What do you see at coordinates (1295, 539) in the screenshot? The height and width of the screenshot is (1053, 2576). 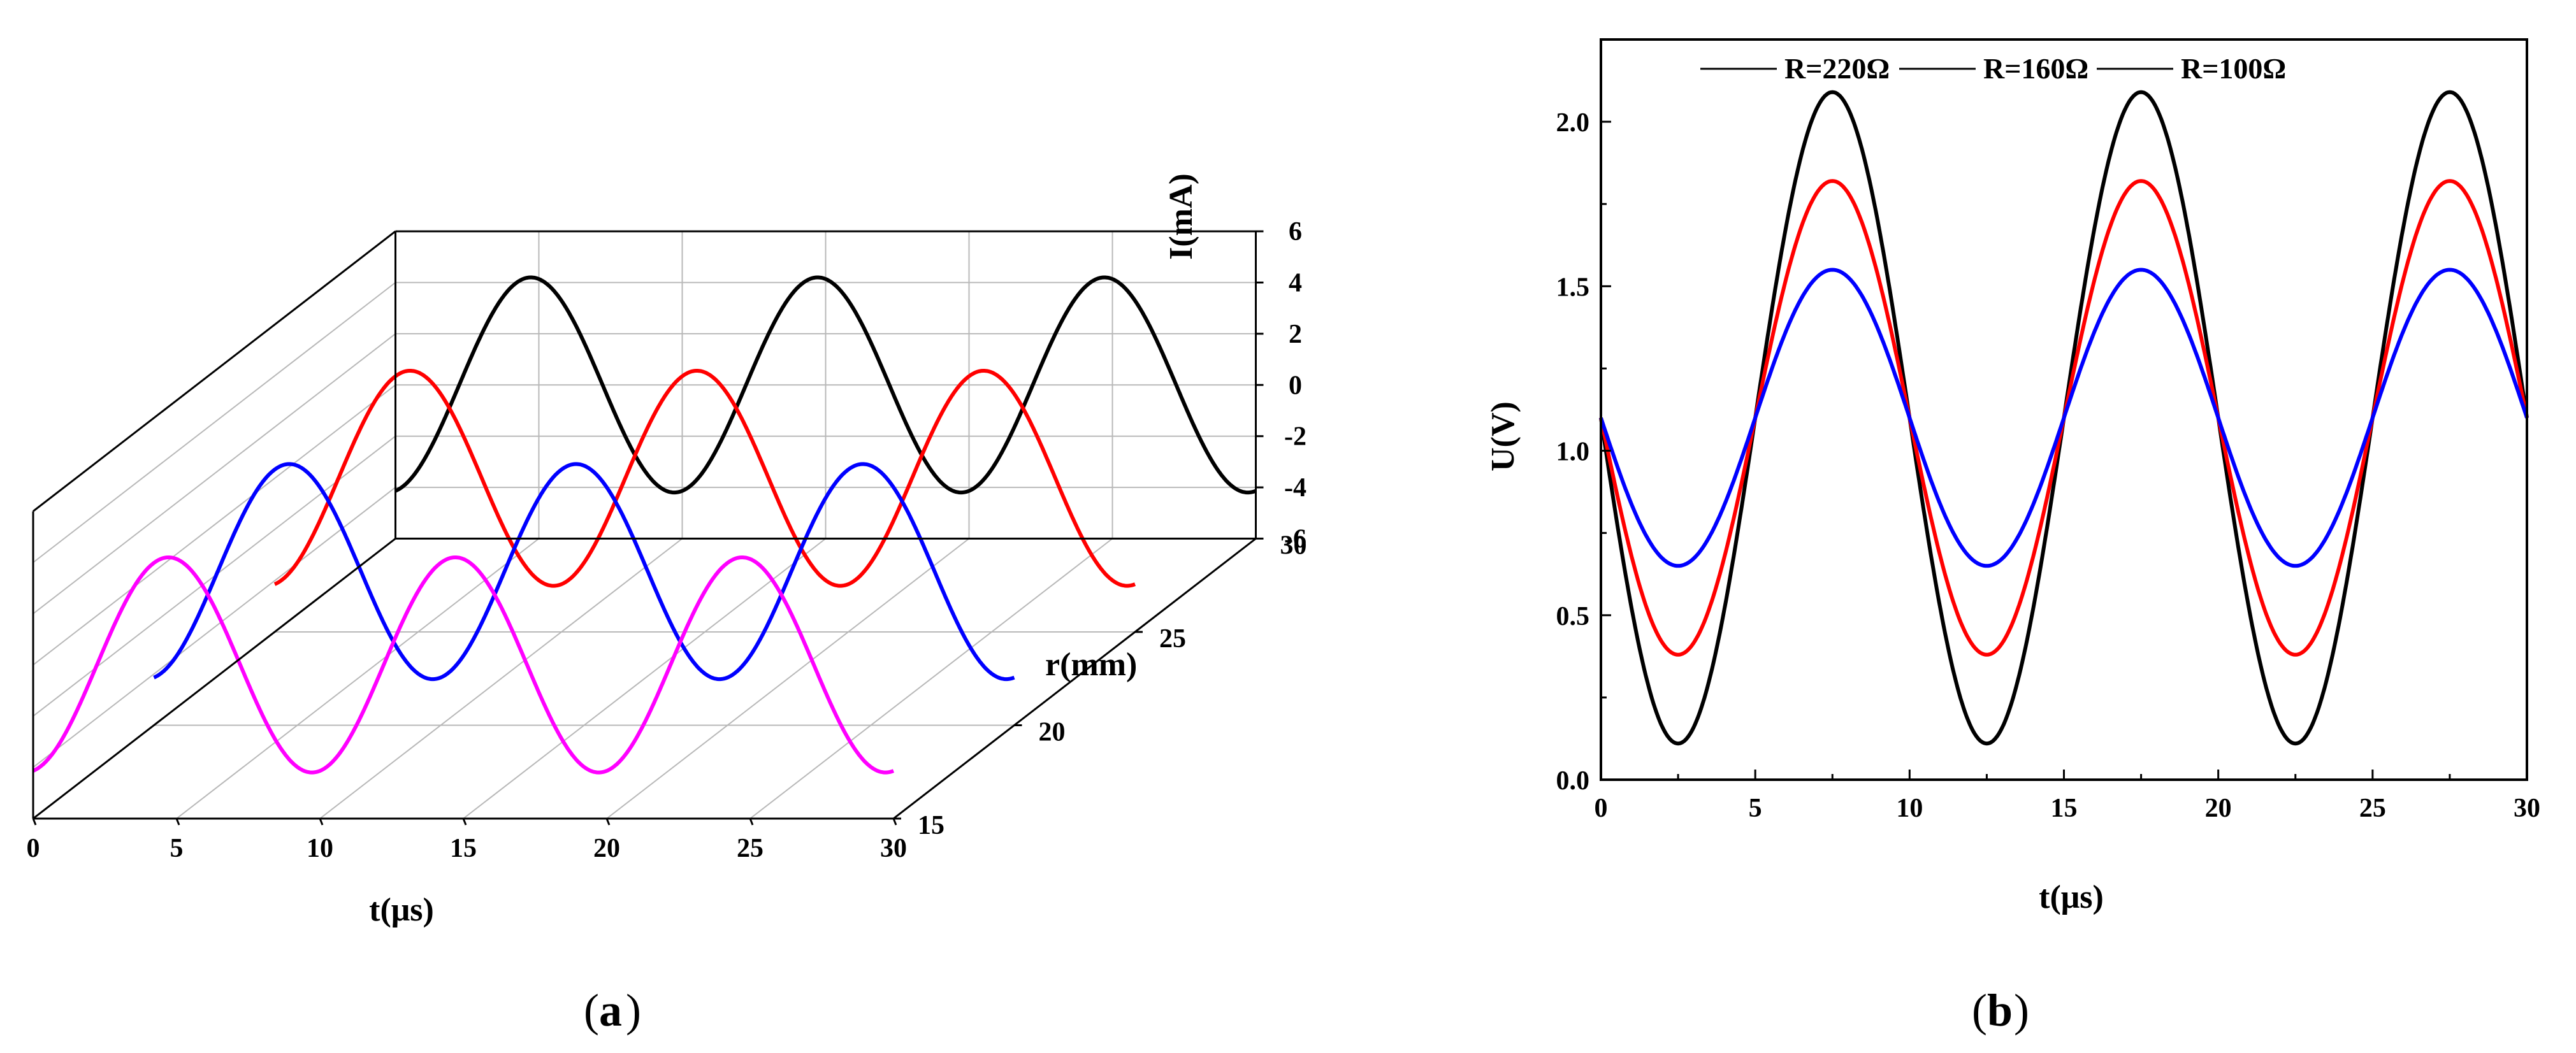 I see `z-tick-label: -6` at bounding box center [1295, 539].